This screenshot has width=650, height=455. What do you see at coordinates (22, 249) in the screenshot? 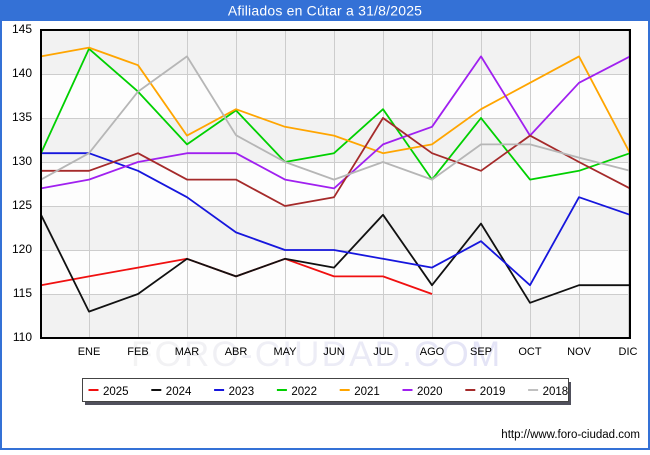
I see `svg-text: 120` at bounding box center [22, 249].